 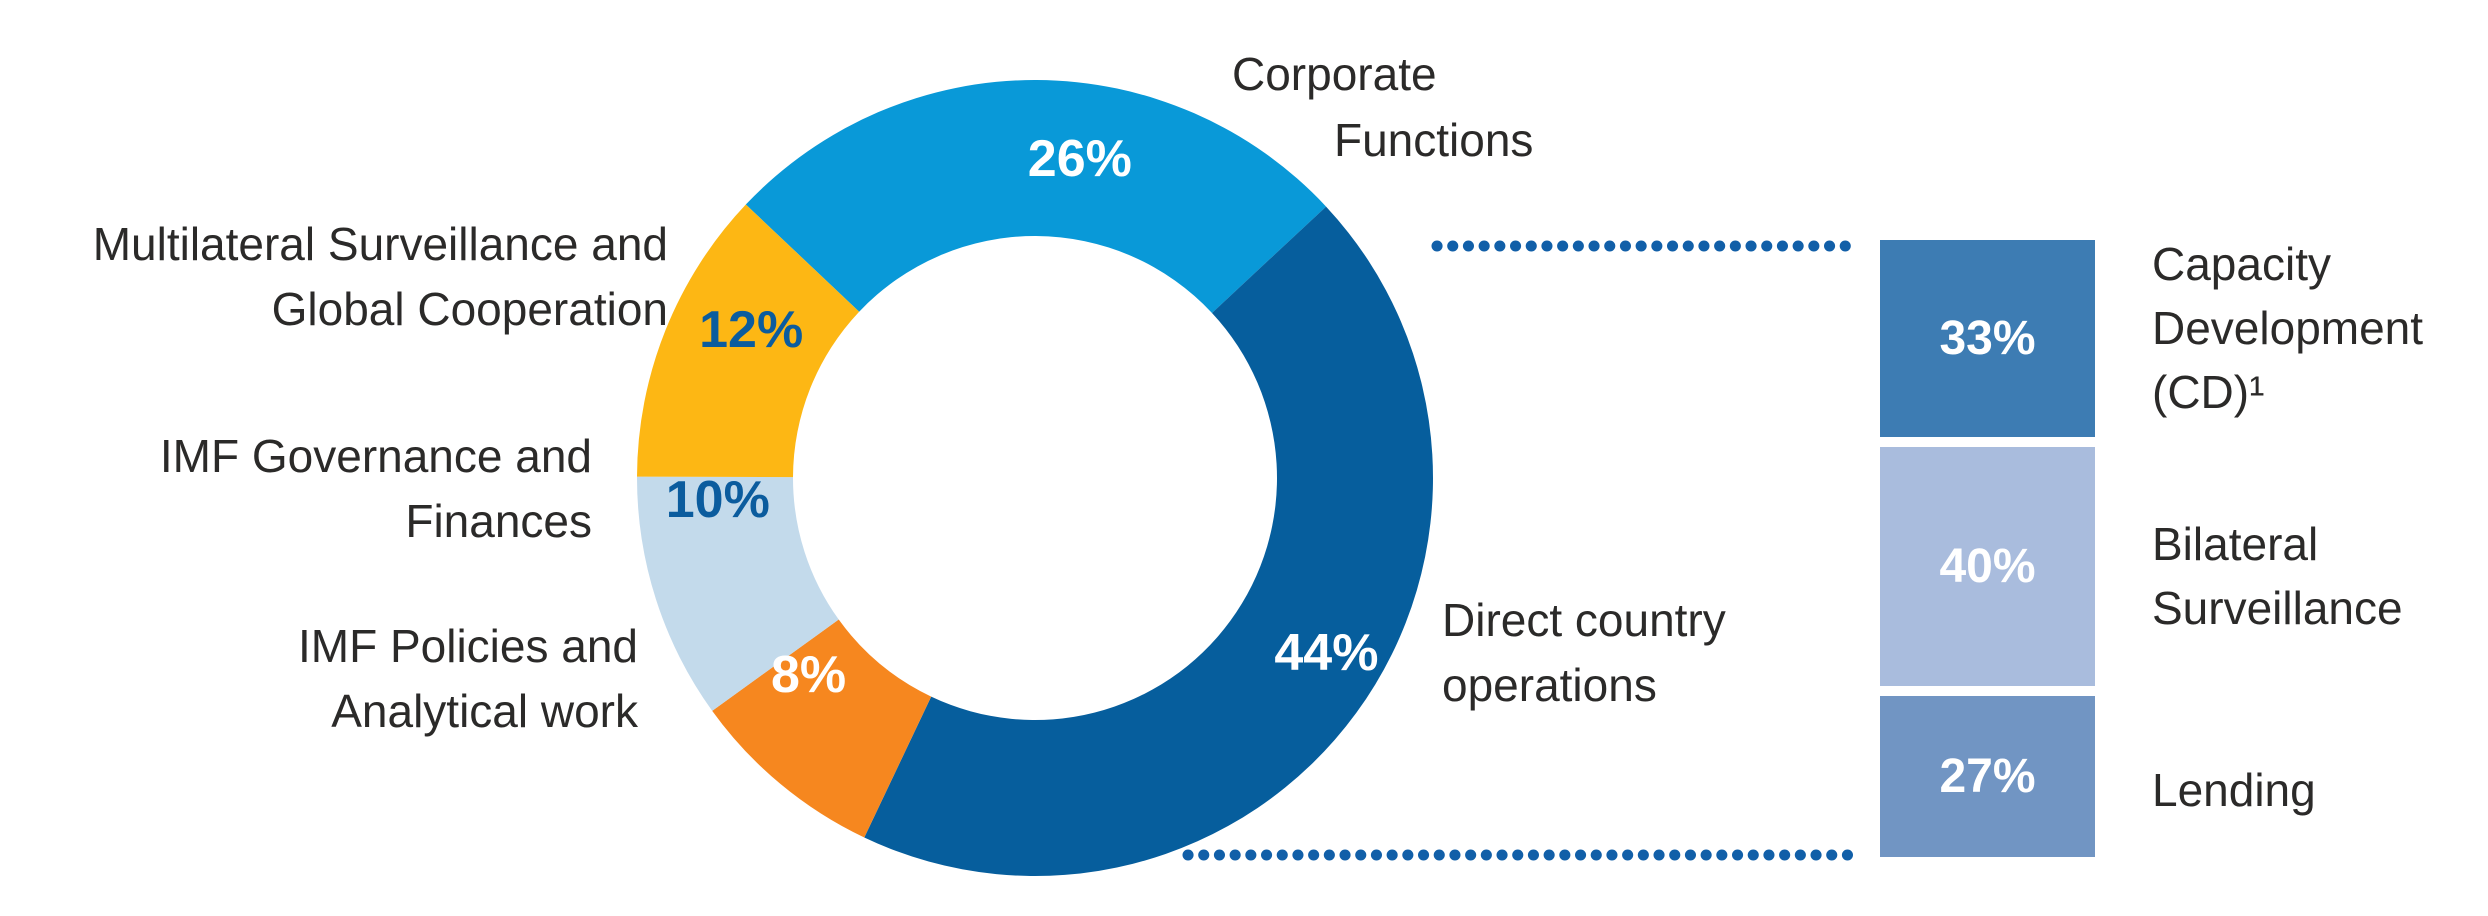 I want to click on label-lending-line1: Lending, so click(x=2234, y=790).